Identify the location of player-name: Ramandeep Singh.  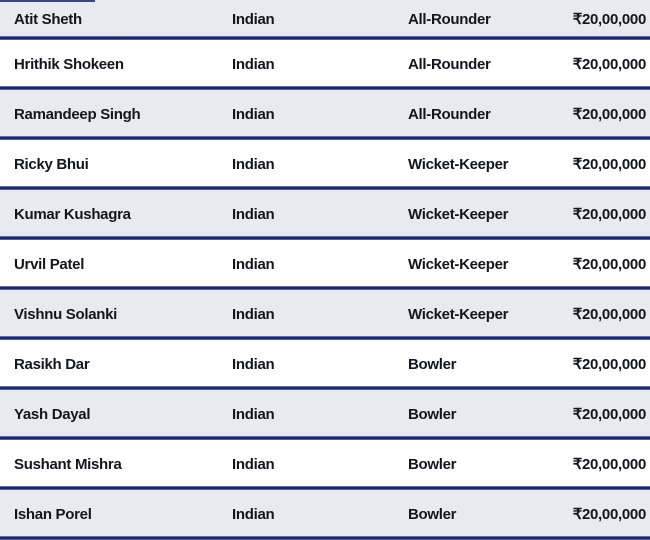
(77, 114).